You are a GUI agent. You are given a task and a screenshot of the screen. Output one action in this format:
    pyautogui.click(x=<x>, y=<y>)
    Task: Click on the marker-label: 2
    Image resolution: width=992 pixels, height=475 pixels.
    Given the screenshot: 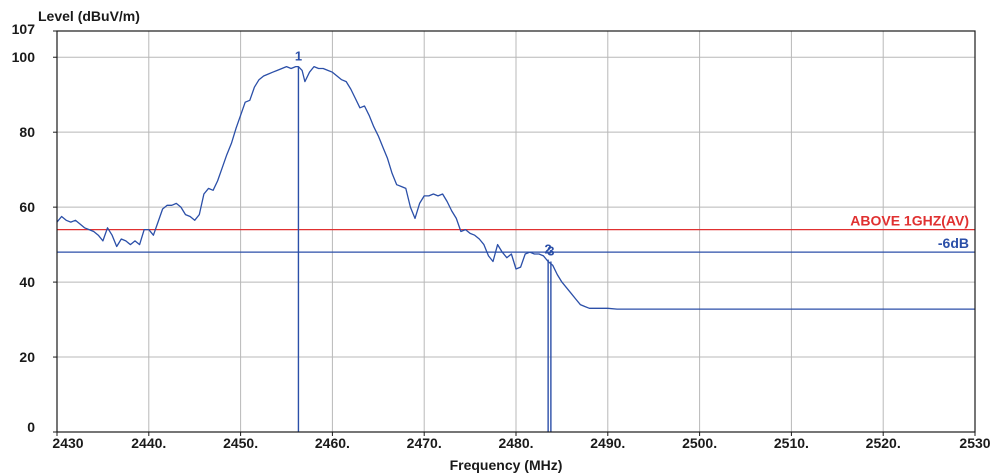 What is the action you would take?
    pyautogui.click(x=548, y=249)
    